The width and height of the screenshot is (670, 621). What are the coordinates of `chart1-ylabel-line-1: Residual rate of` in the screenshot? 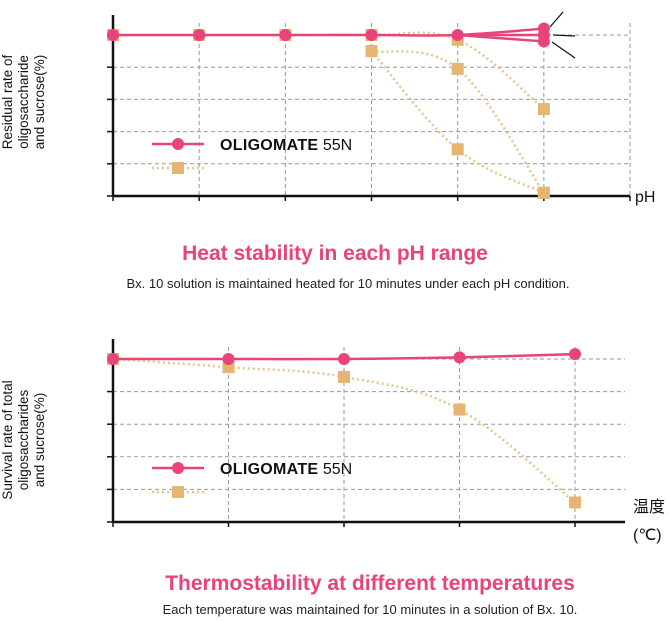 It's located at (7, 101).